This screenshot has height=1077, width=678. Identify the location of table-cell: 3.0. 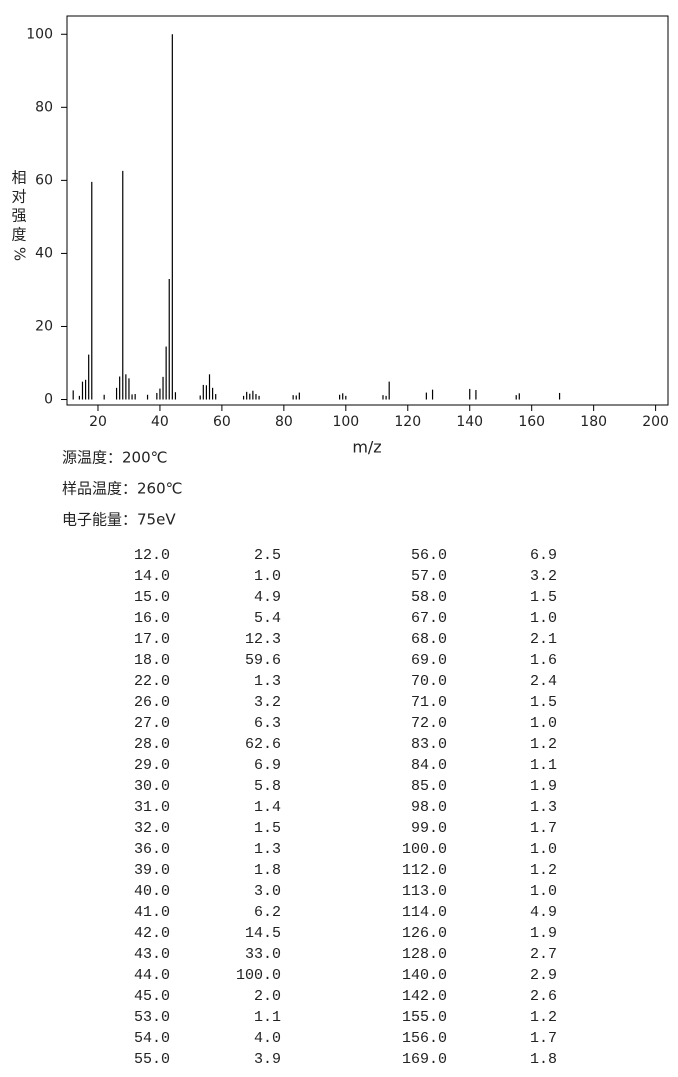
(267, 891).